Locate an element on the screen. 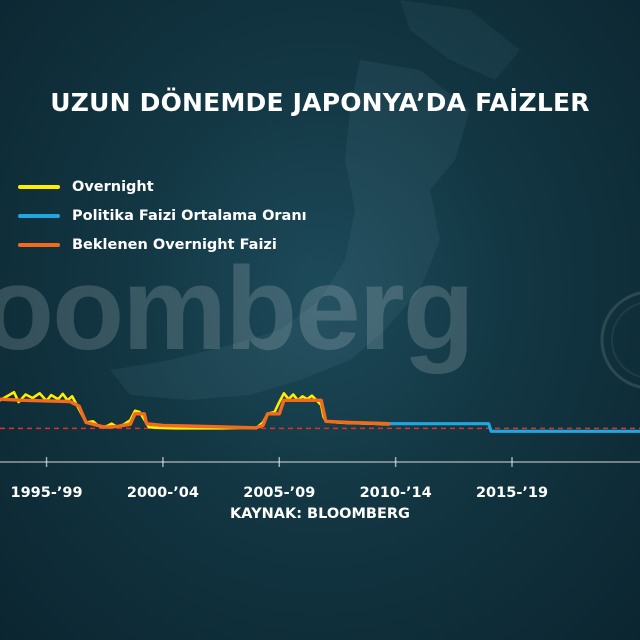 This screenshot has height=640, width=640. globe-ring-decoration is located at coordinates (620, 340).